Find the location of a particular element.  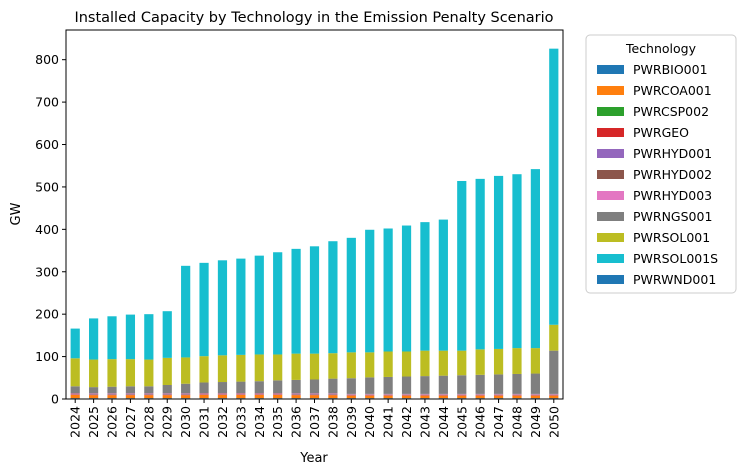

x-tick-label: 2031 is located at coordinates (204, 422).